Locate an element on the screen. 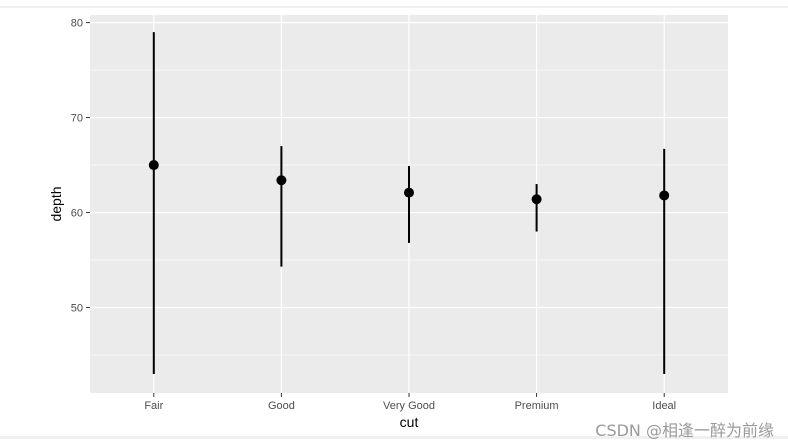 This screenshot has width=788, height=447. y-tick-label: 60 is located at coordinates (77, 214).